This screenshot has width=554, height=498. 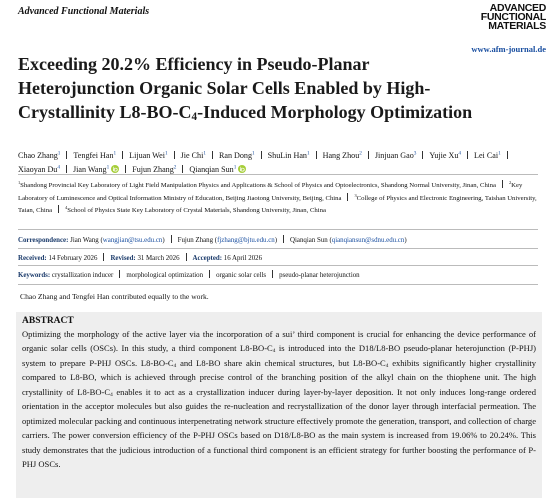 I want to click on author: Jian Wang1, so click(x=96, y=169).